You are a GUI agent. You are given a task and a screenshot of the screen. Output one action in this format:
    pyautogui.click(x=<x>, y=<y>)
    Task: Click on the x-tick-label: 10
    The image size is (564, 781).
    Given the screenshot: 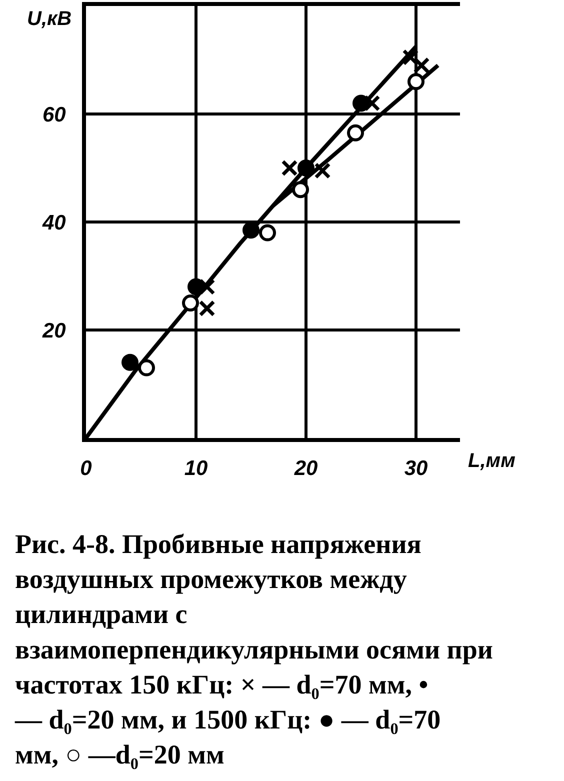 What is the action you would take?
    pyautogui.click(x=196, y=468)
    